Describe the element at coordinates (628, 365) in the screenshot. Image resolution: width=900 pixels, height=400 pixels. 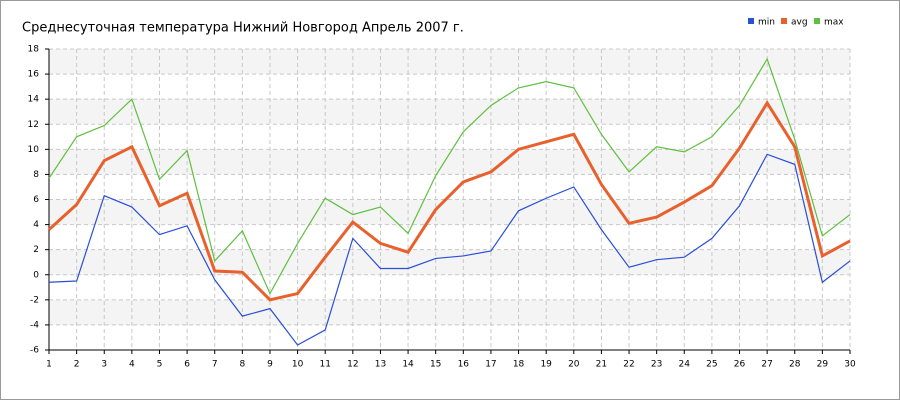
I see `x-tick-label: 22` at that location.